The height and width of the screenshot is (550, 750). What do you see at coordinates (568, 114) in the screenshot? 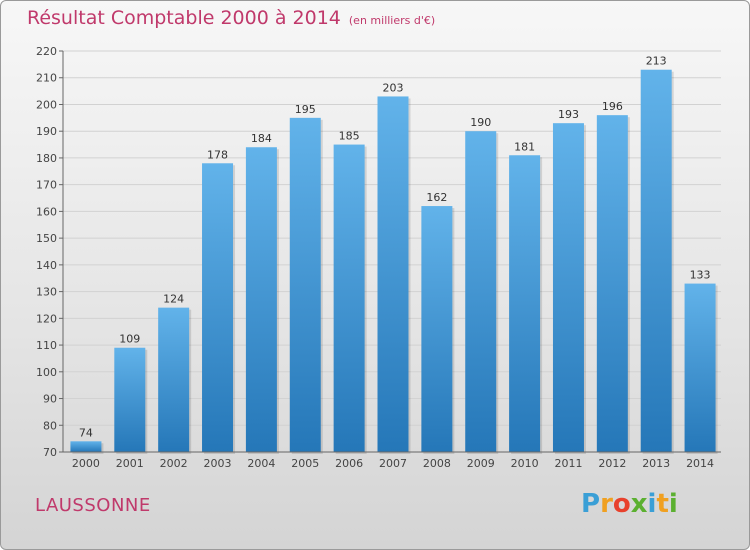
I see `bar-value-label: 193` at bounding box center [568, 114].